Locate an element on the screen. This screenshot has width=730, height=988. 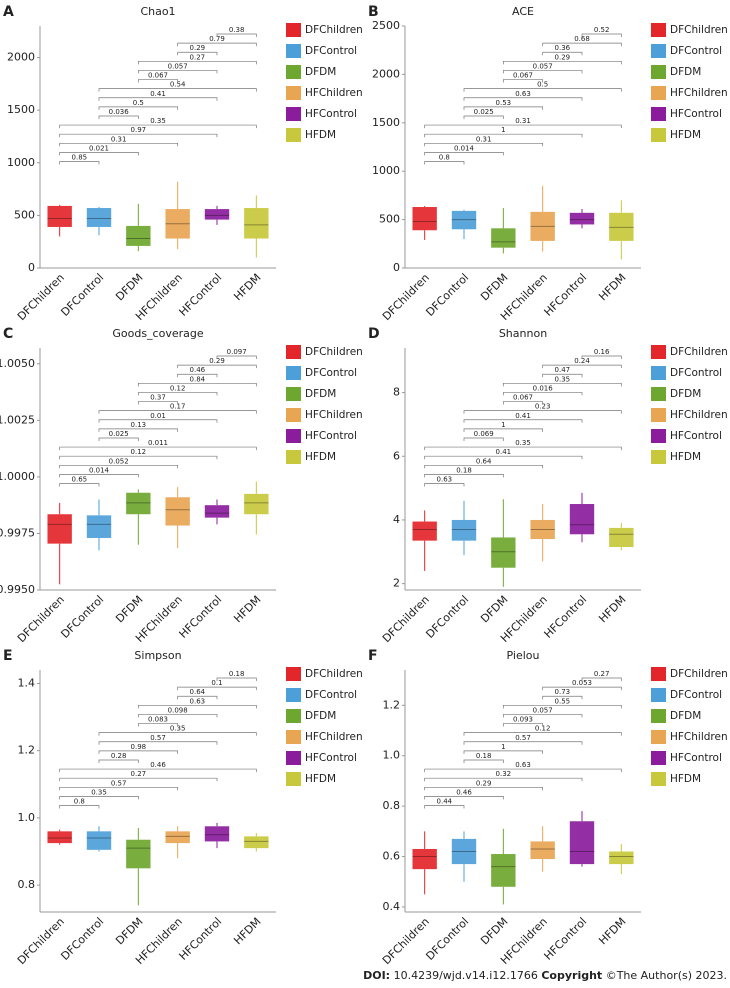
p-value: 0.64 is located at coordinates (198, 692).